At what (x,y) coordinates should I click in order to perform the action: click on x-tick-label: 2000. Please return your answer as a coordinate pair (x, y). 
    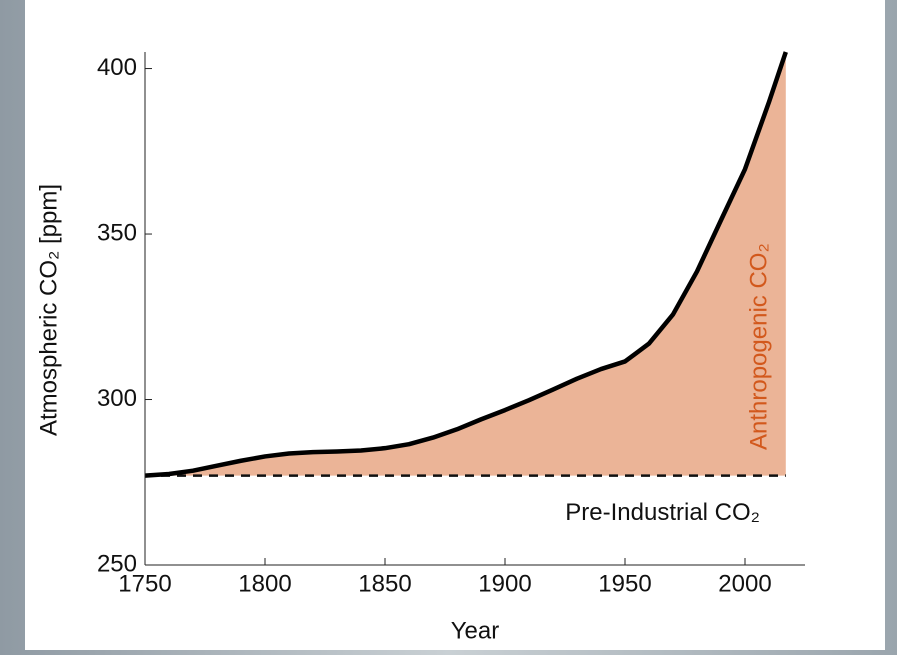
    Looking at the image, I should click on (744, 583).